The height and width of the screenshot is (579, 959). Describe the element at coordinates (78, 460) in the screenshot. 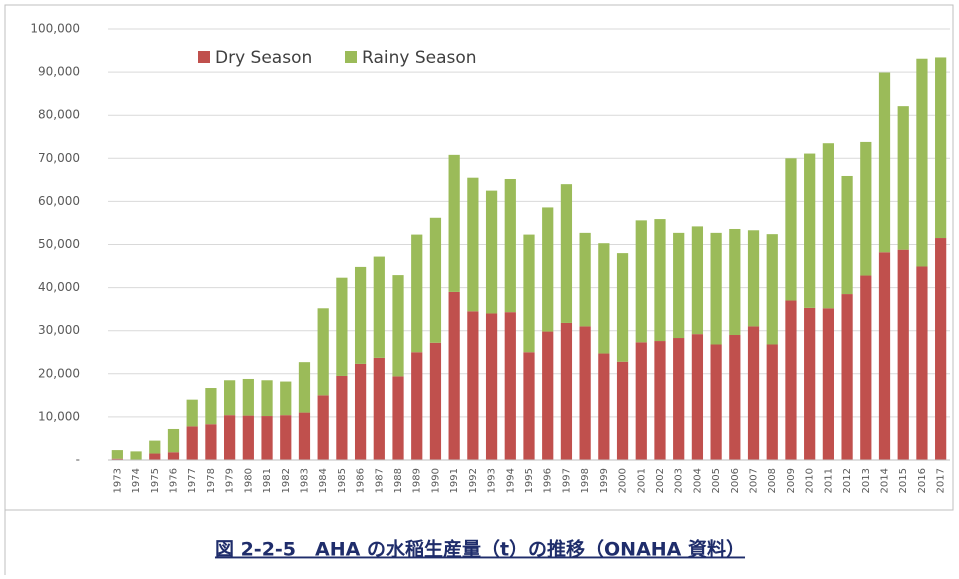

I see `y-tick-label: -` at that location.